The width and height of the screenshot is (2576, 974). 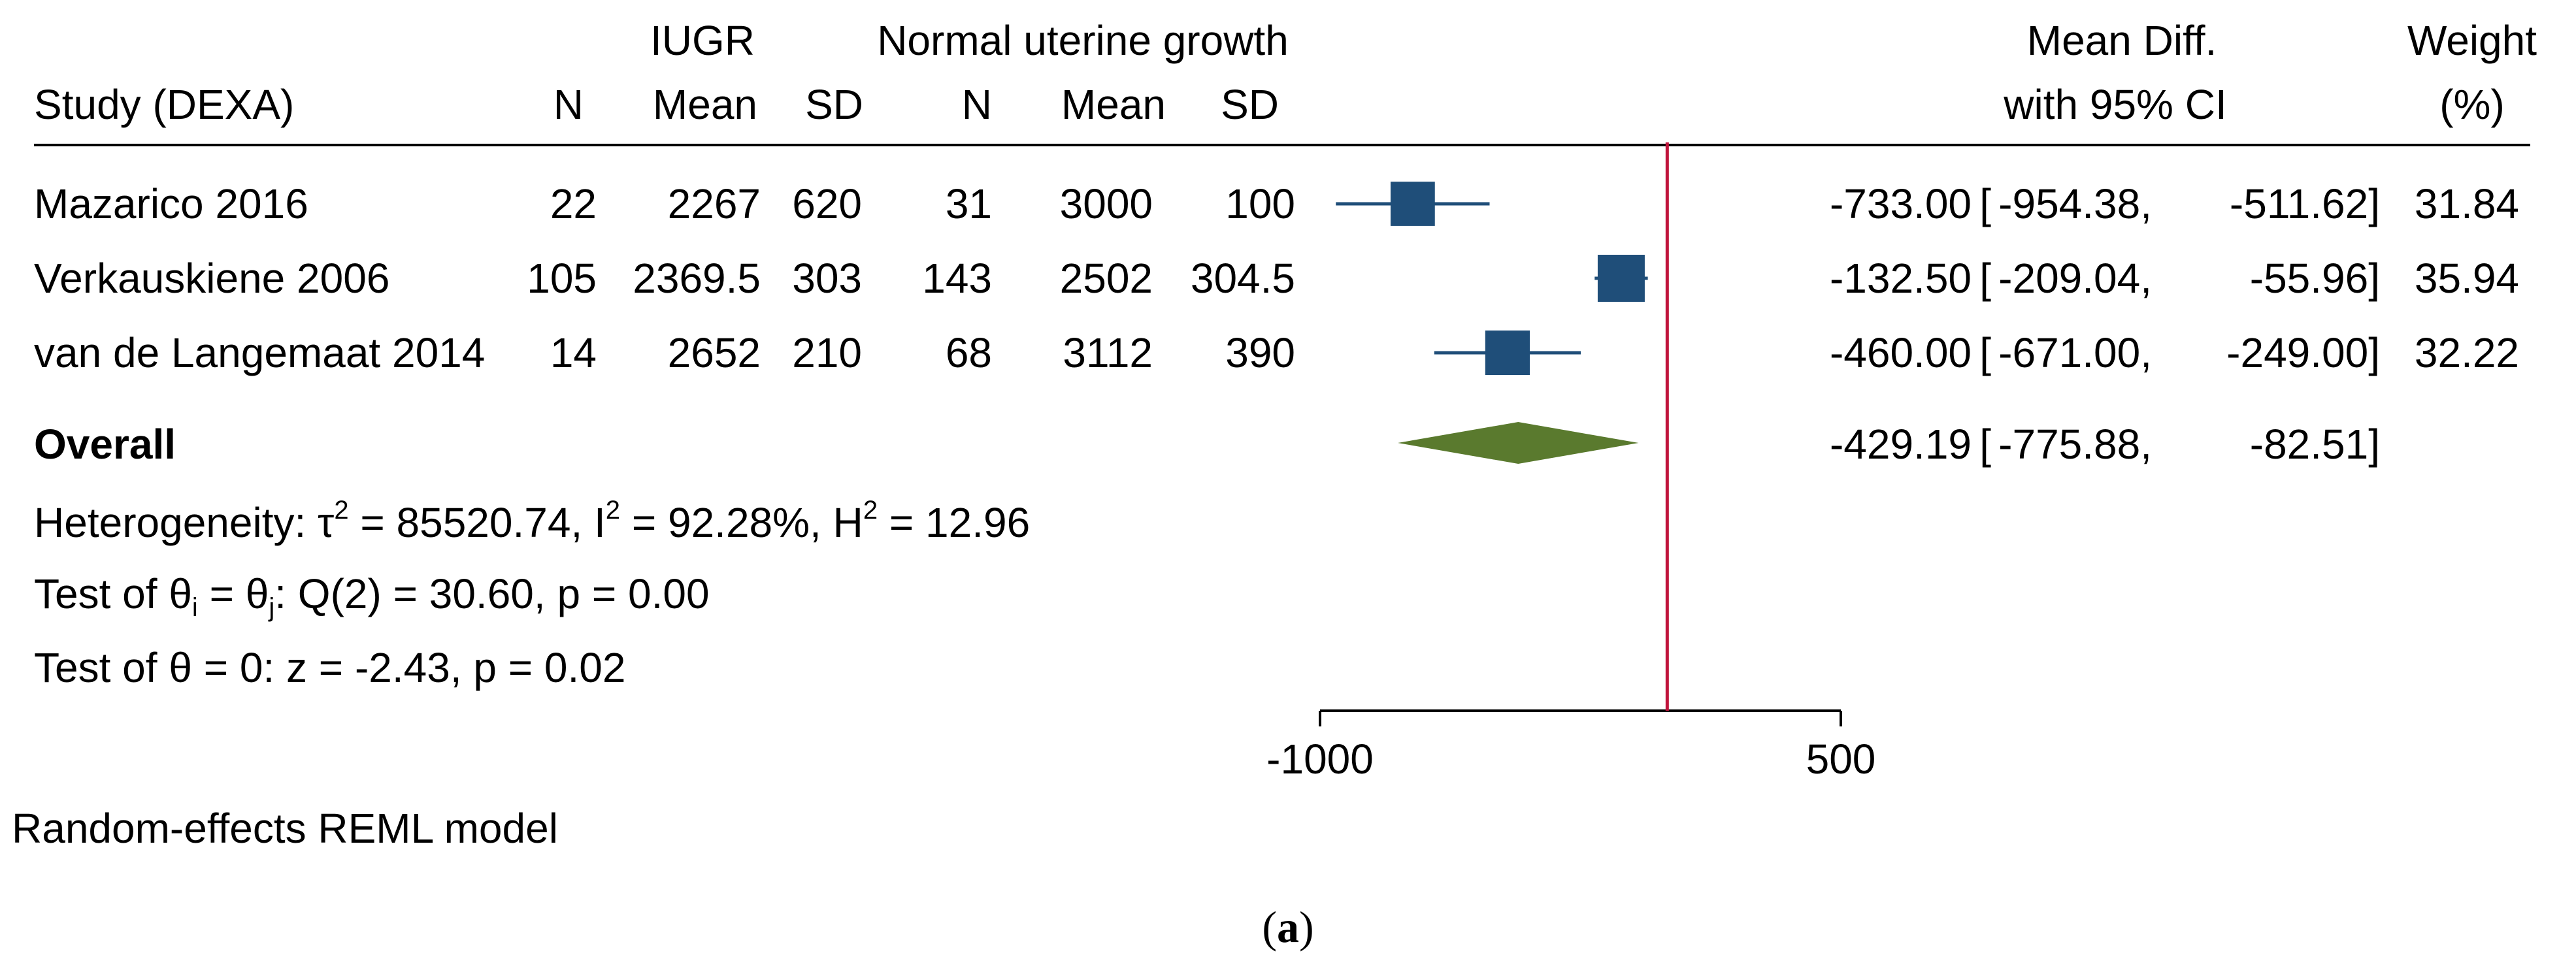 I want to click on weight-value: 31.84, so click(x=2467, y=204).